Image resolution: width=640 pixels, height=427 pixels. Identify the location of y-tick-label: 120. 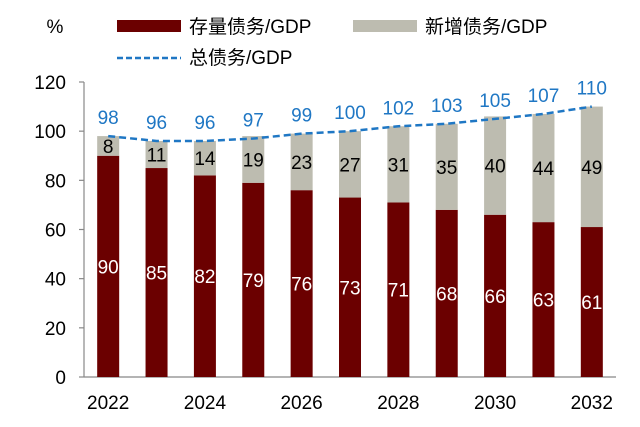
(50, 83).